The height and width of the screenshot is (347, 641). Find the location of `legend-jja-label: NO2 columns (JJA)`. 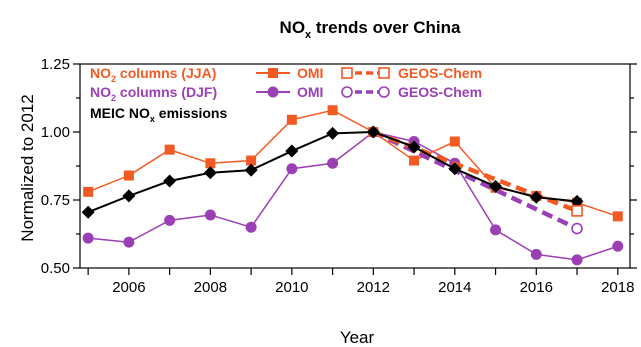

legend-jja-label: NO2 columns (JJA) is located at coordinates (153, 74).